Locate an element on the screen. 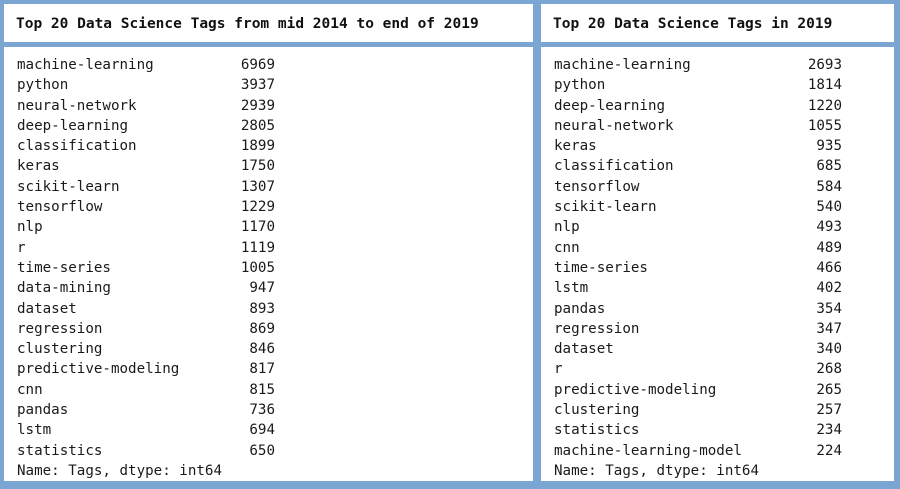 Image resolution: width=900 pixels, height=489 pixels. tag-name: keras is located at coordinates (38, 166).